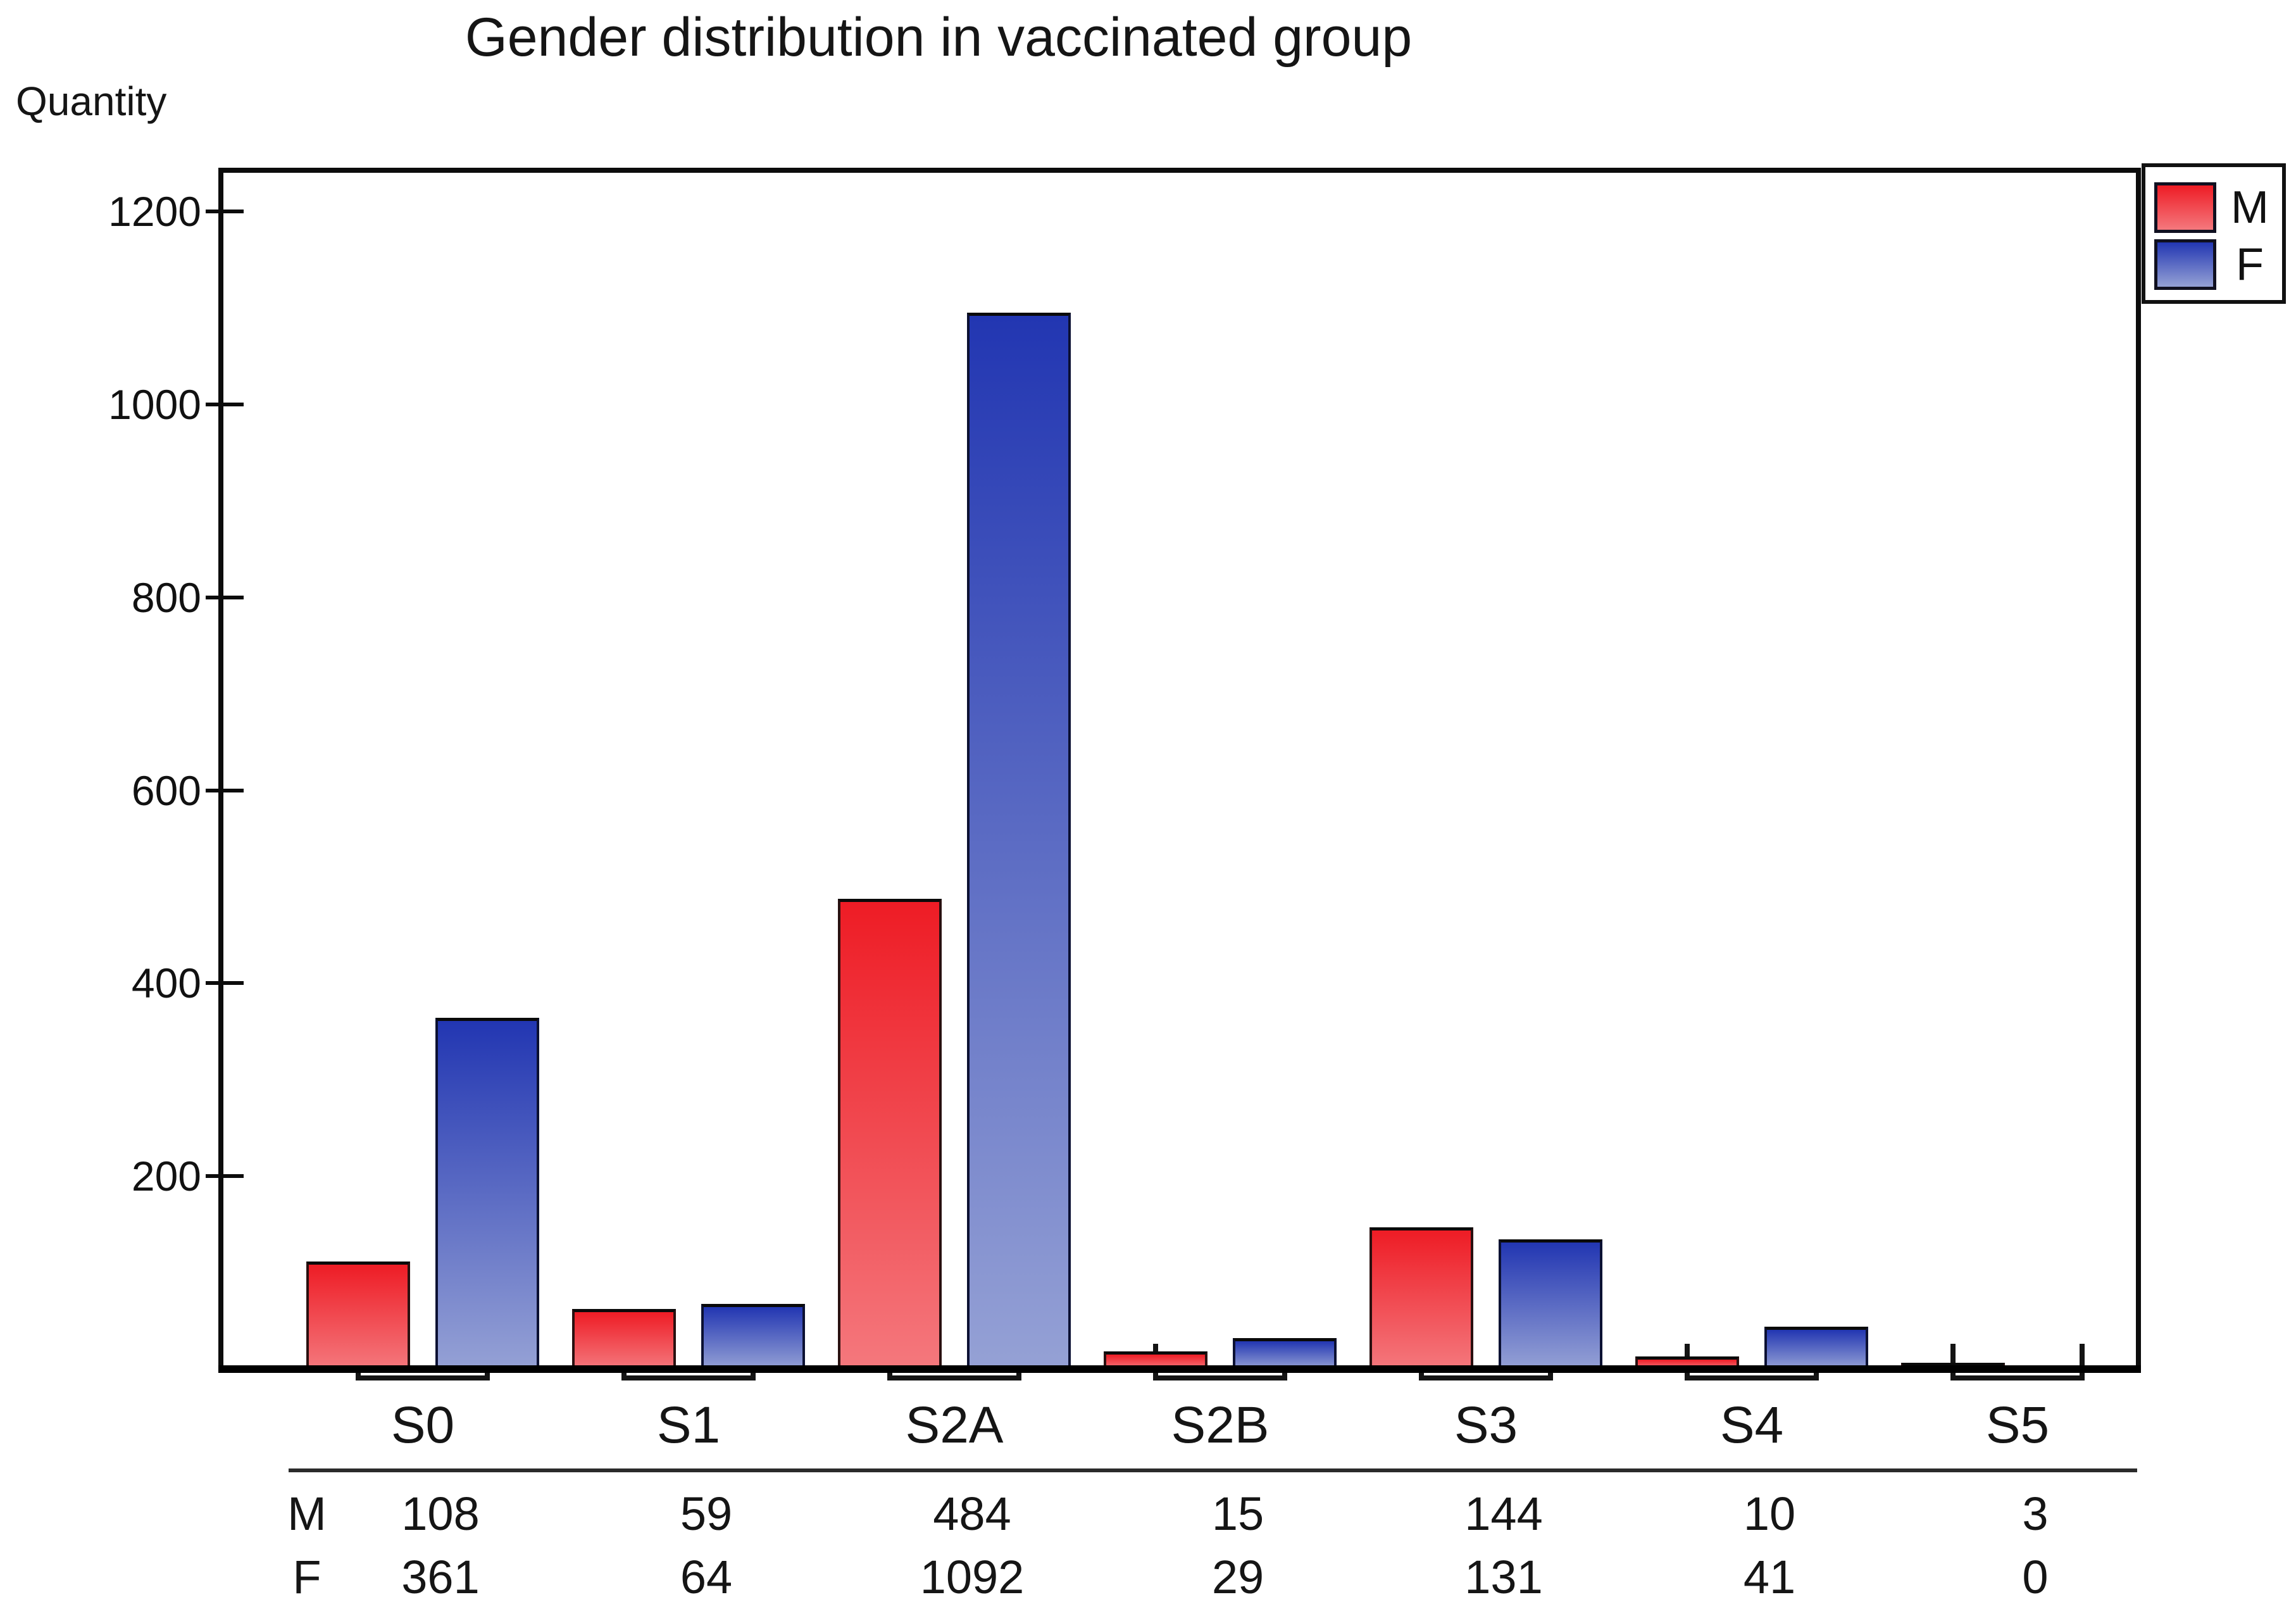 The height and width of the screenshot is (1609, 2296). I want to click on y-tick-label: 1200, so click(154, 211).